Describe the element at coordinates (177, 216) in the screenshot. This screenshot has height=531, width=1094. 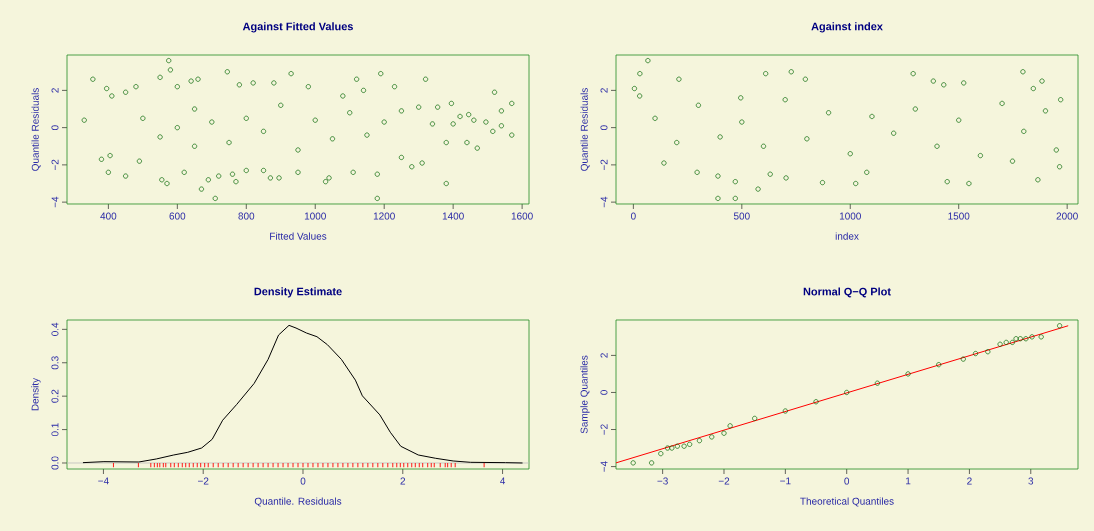
I see `x-tick-label: 600` at that location.